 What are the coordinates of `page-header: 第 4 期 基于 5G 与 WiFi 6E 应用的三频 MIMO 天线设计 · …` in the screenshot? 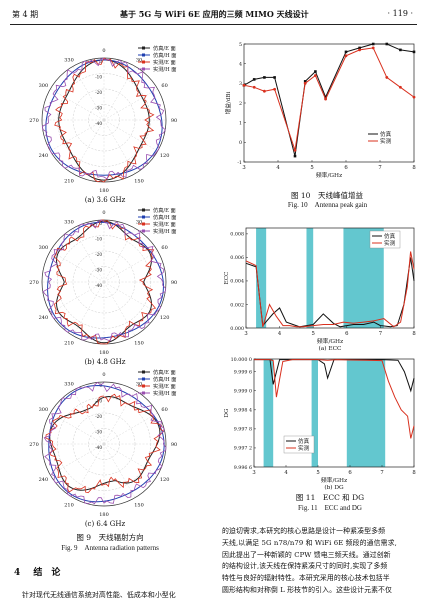 It's located at (213, 15).